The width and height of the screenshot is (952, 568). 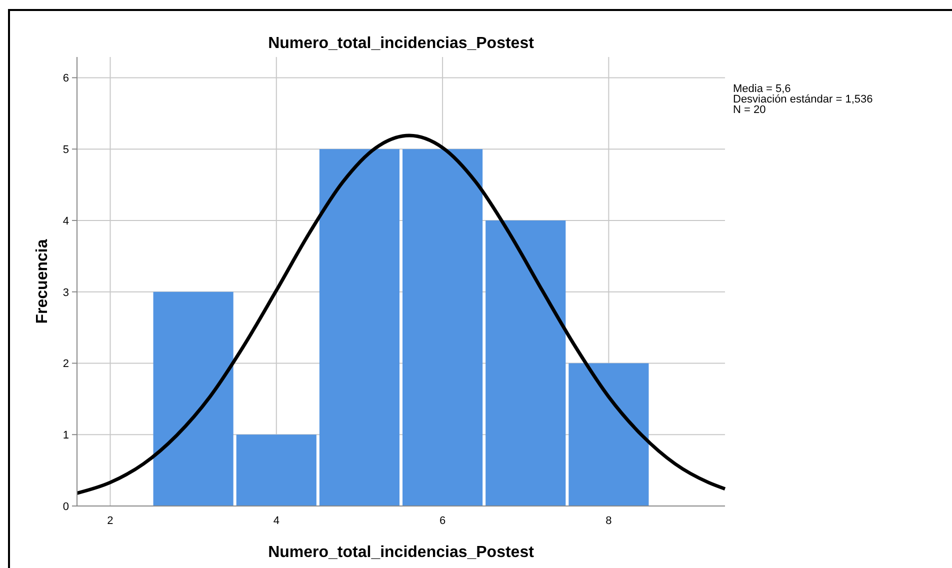 I want to click on x-tick-label: 6, so click(x=442, y=521).